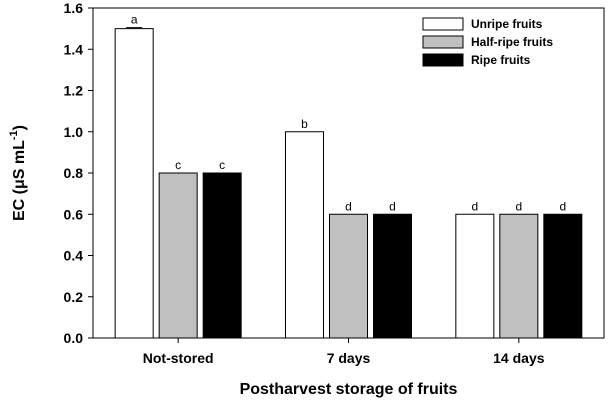  Describe the element at coordinates (74, 256) in the screenshot. I see `y-tick-label: 0.4` at that location.